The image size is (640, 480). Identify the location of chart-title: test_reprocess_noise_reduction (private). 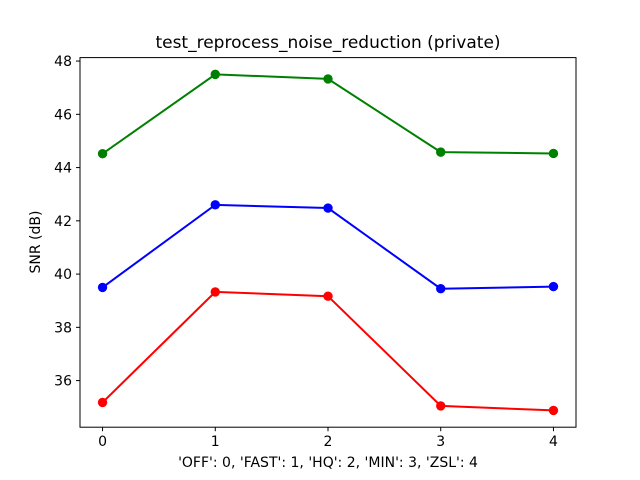
(328, 43).